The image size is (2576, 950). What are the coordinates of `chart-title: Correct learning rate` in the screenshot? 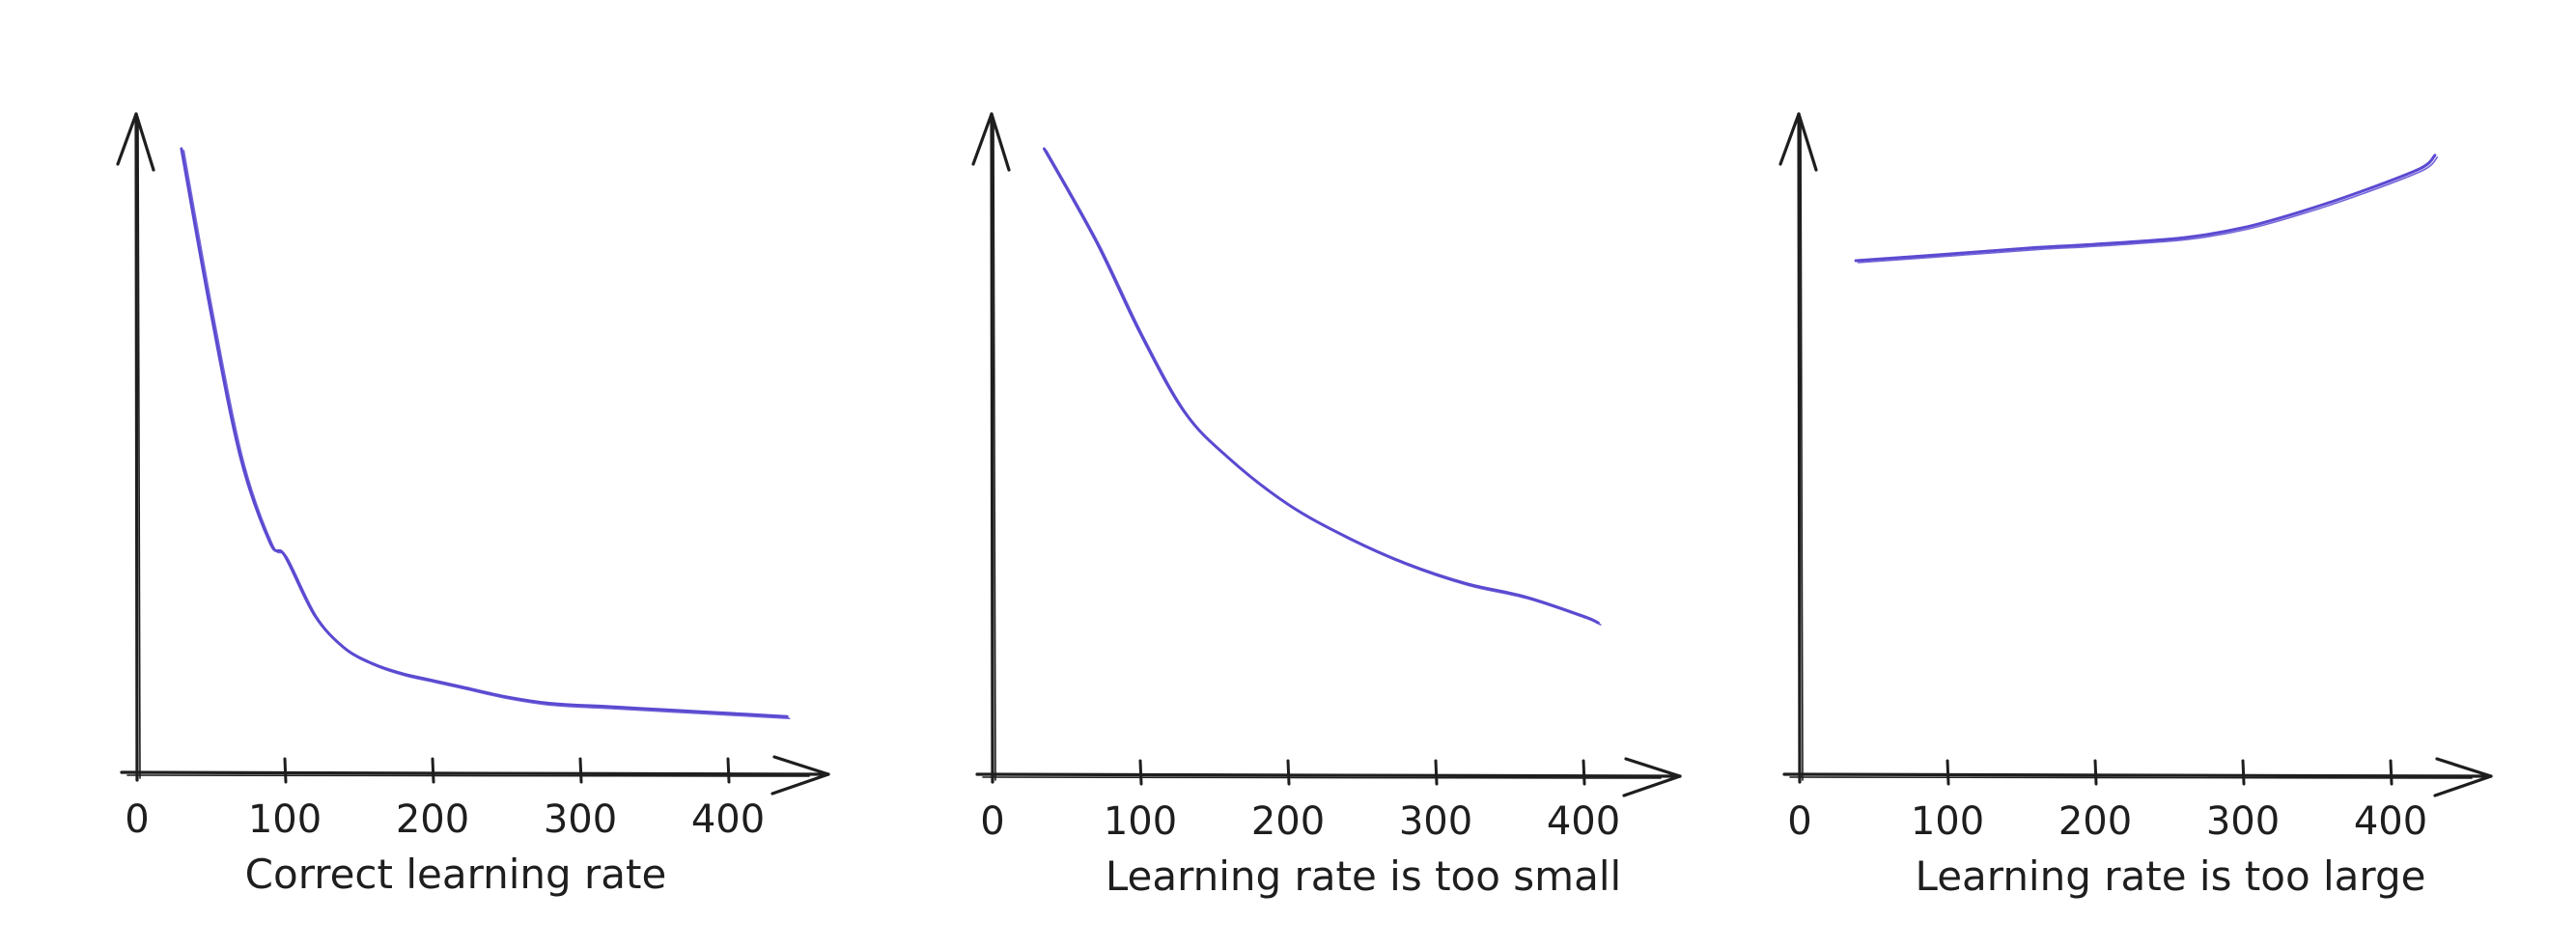 It's located at (456, 875).